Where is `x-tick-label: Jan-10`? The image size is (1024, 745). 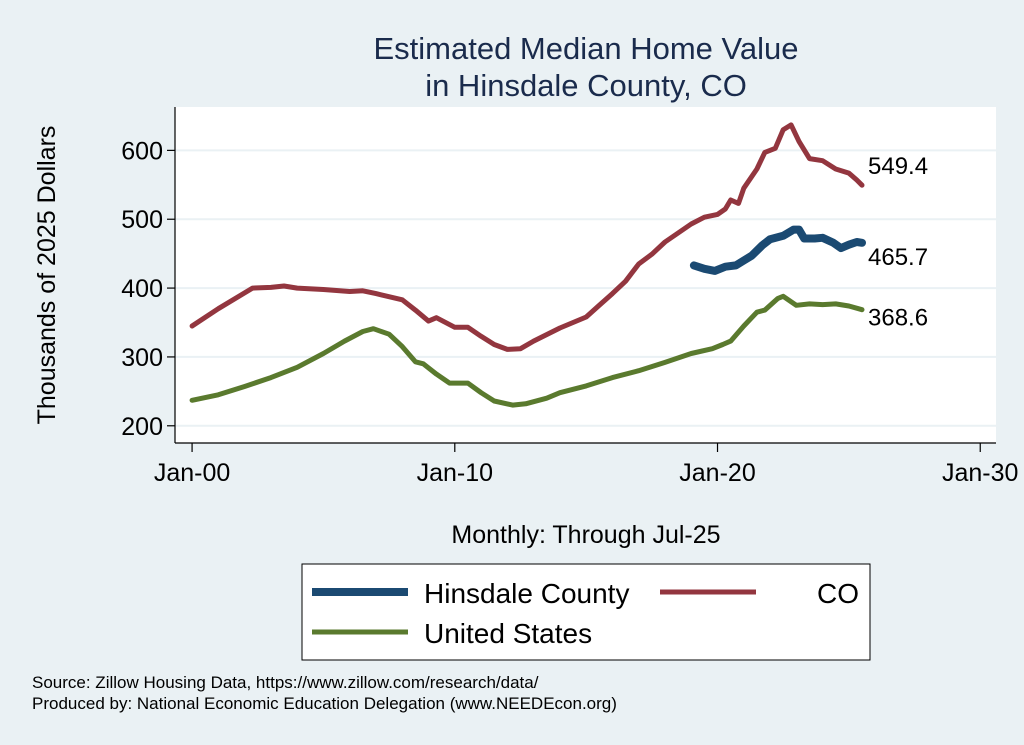 x-tick-label: Jan-10 is located at coordinates (455, 473).